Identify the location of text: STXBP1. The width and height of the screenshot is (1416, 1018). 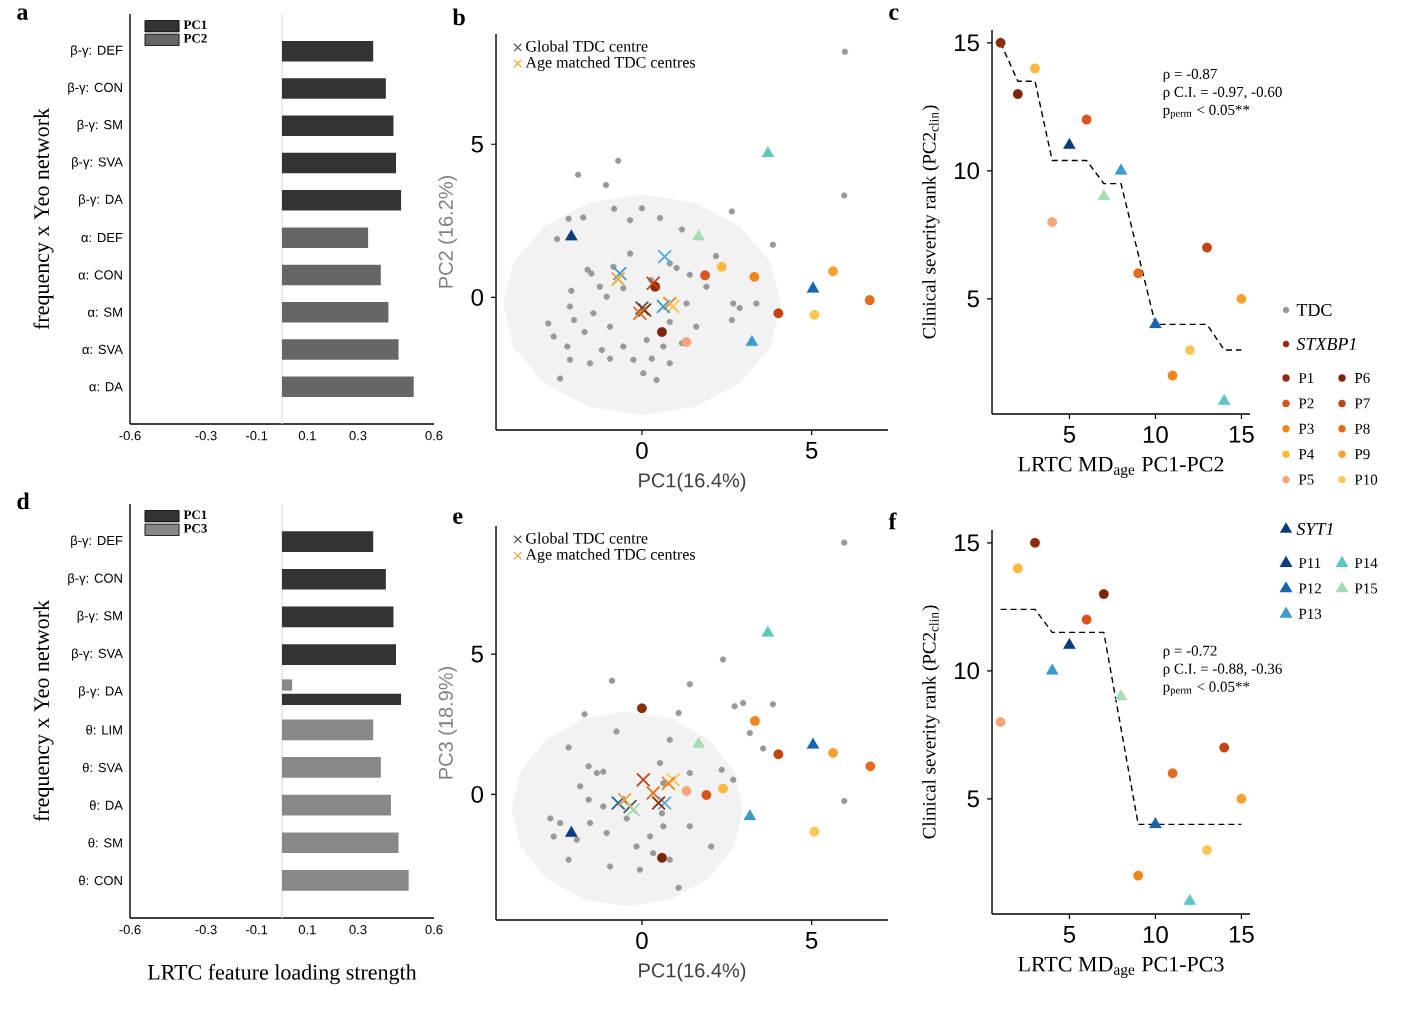
(1326, 344).